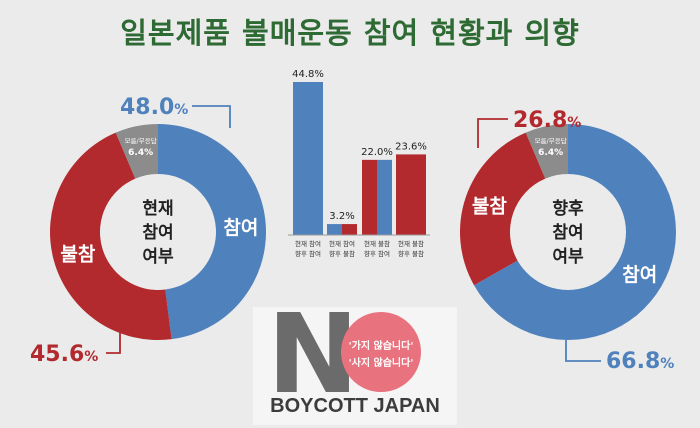 This screenshot has width=700, height=428. I want to click on logo-slogan-2: '사지 않습니다', so click(381, 363).